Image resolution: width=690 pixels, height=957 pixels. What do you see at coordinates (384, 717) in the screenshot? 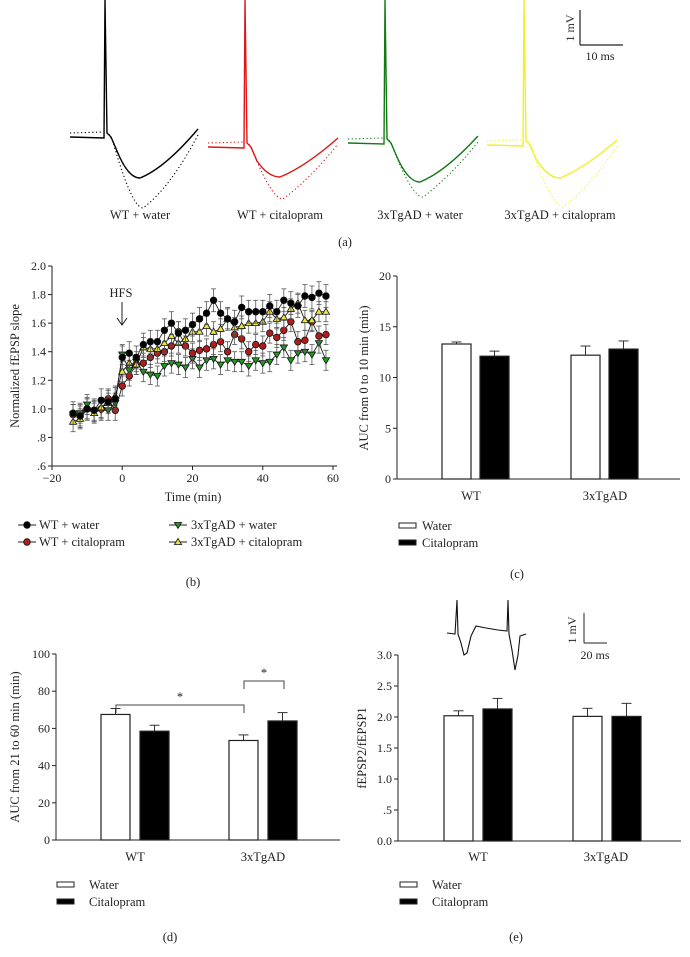
I see `e-y-tick-label: 2.0` at bounding box center [384, 717].